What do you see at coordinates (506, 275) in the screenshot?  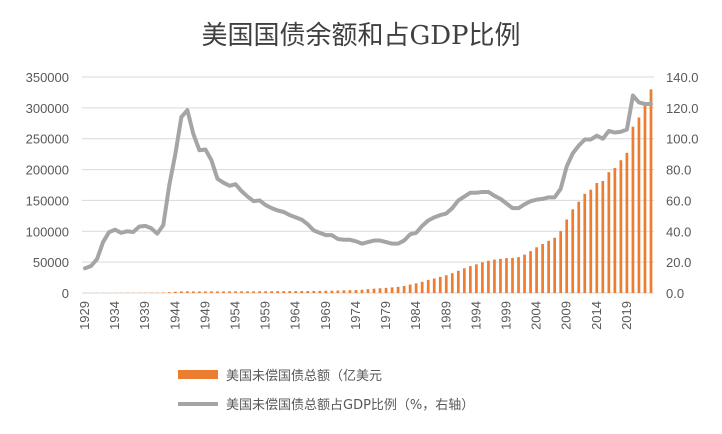 I see `bar-1999` at bounding box center [506, 275].